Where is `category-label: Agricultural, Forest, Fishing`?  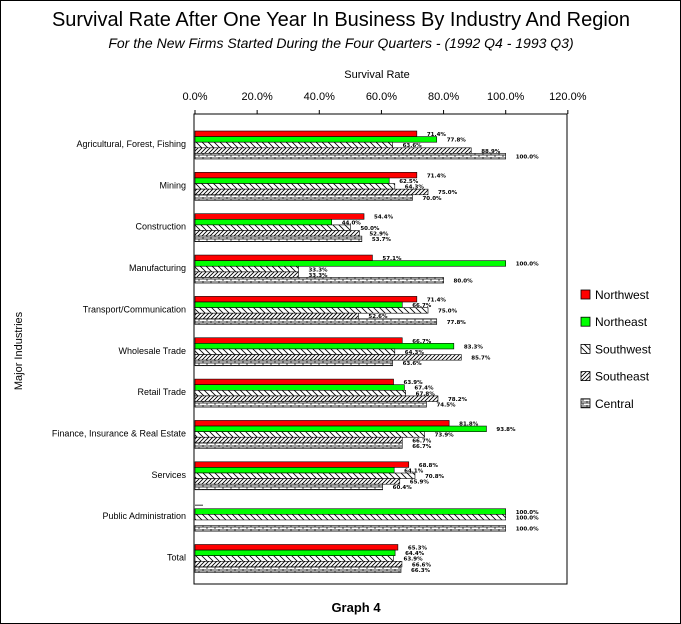 category-label: Agricultural, Forest, Fishing is located at coordinates (131, 144).